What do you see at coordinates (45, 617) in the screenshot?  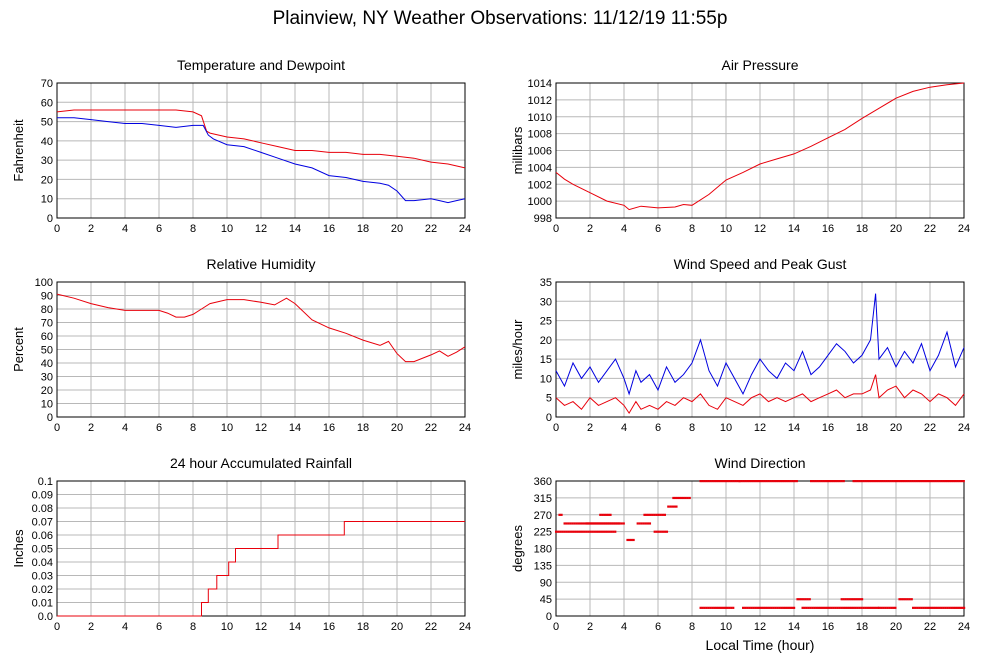 I see `rain-y-tick-label: 0.0` at bounding box center [45, 617].